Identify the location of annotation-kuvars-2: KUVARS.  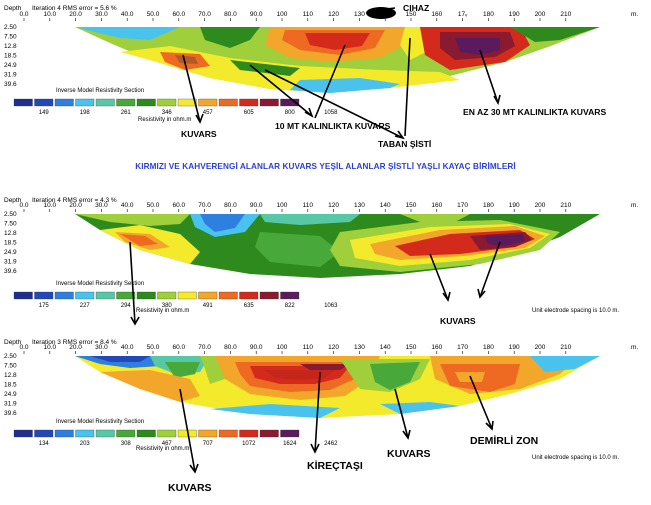
(458, 321).